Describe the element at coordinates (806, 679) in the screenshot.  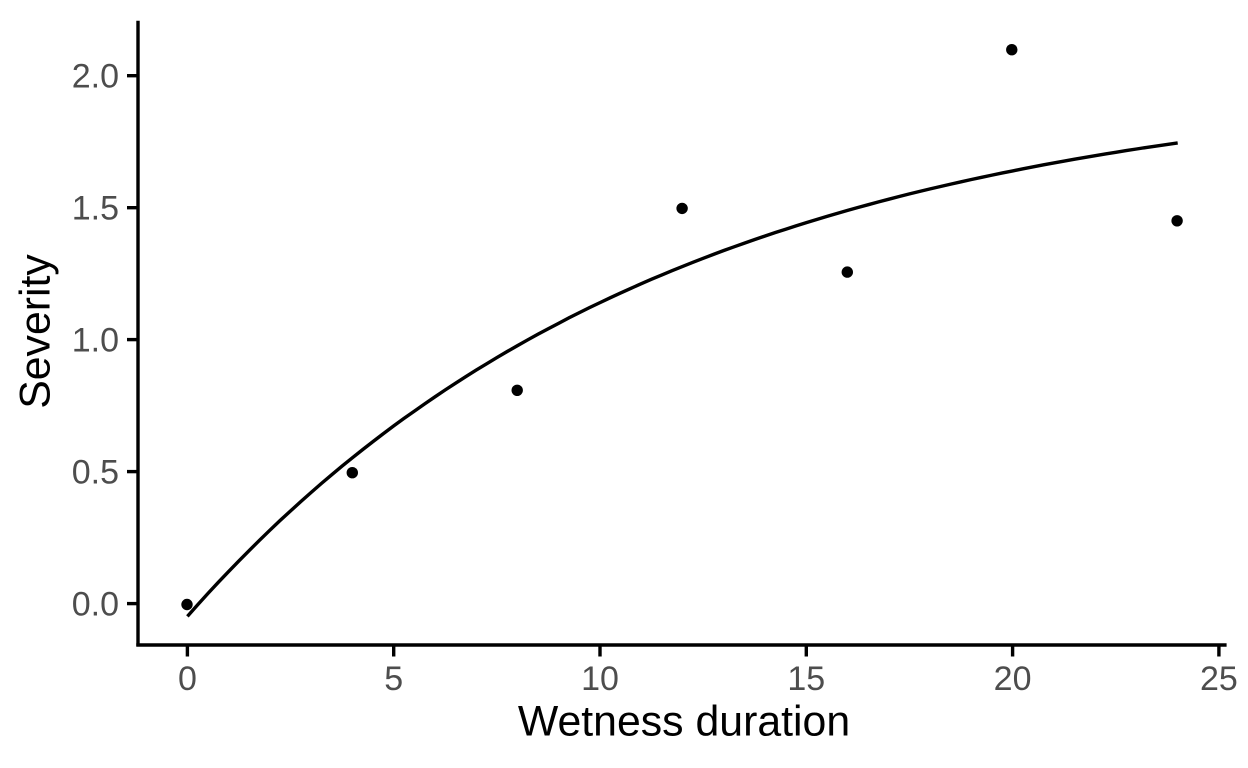
I see `svg-text: 15` at that location.